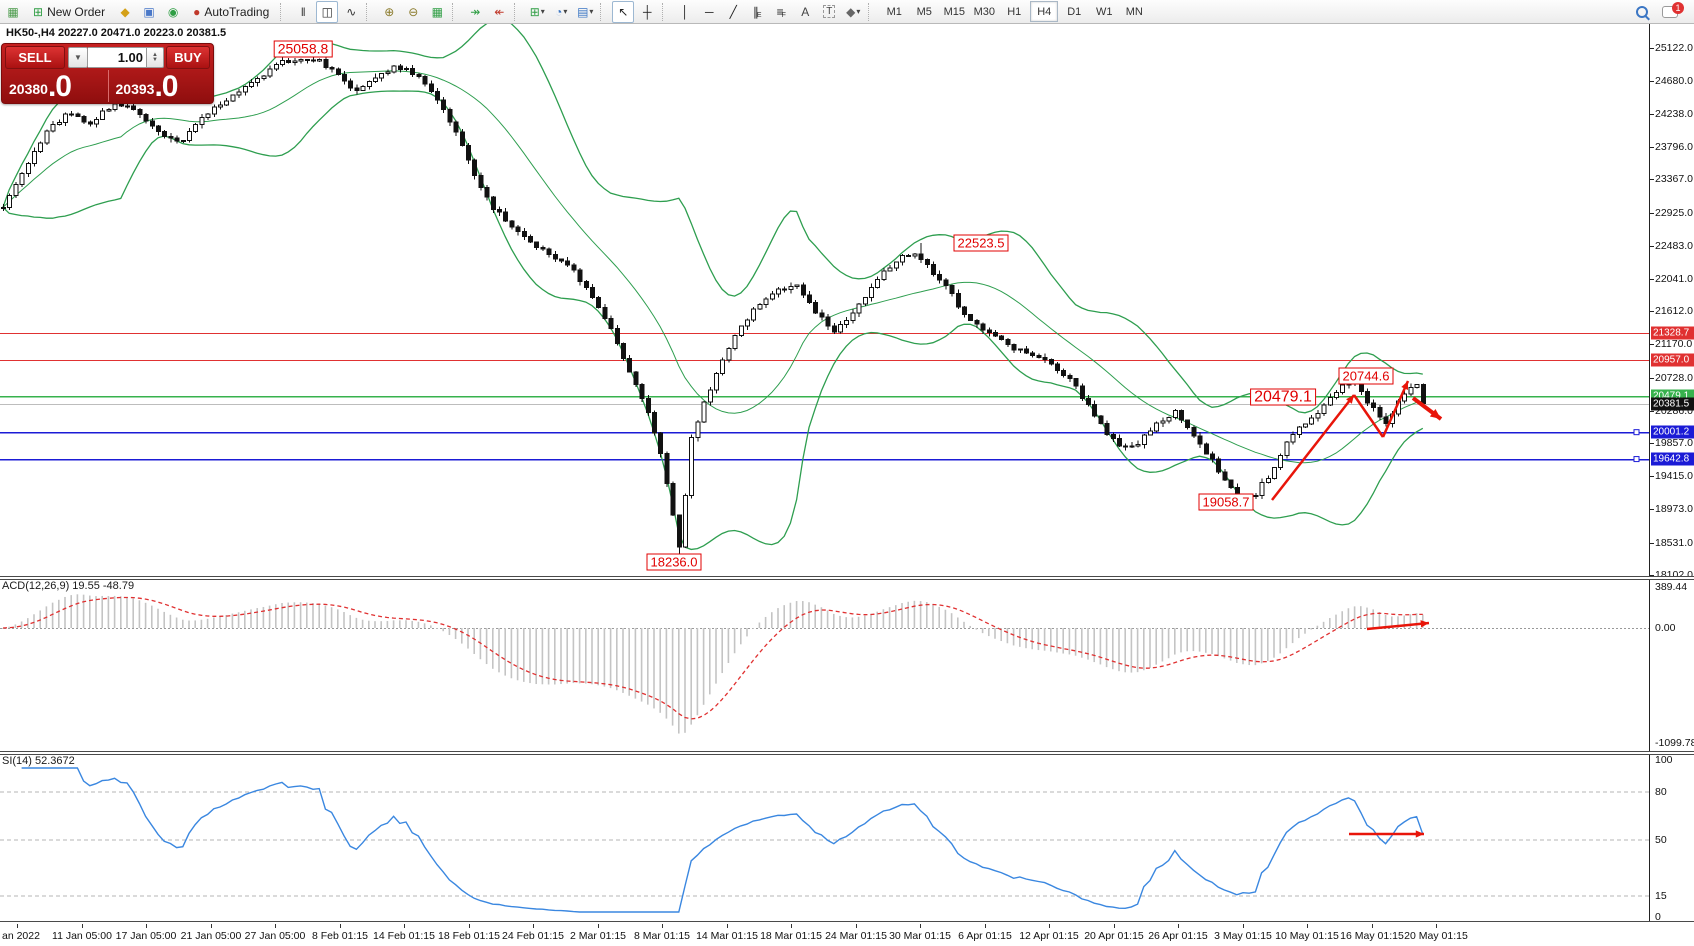 The width and height of the screenshot is (1694, 946). I want to click on timeframe-m1: M1, so click(894, 11).